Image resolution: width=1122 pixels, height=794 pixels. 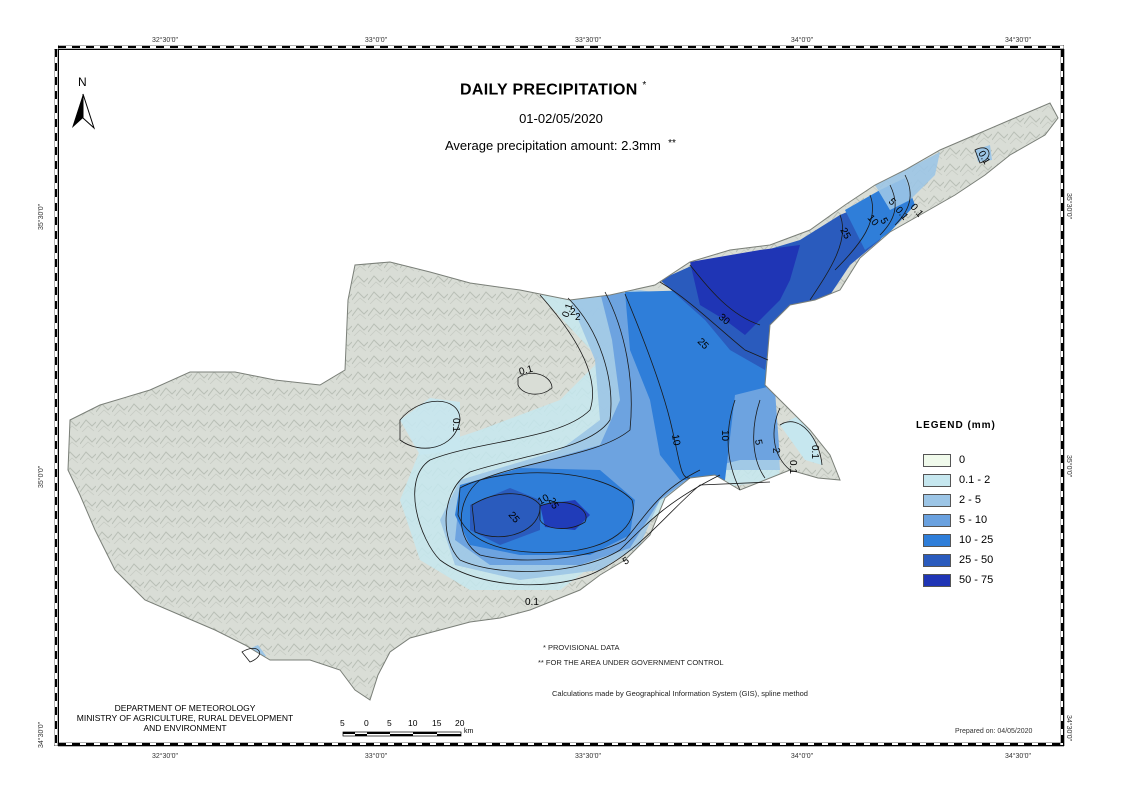 I want to click on provisional-note: * PROVISIONAL DATA, so click(x=581, y=647).